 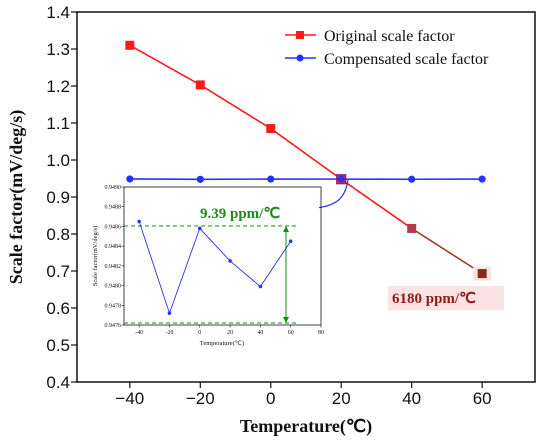 I want to click on legend-label-original: Original scale factor, so click(x=389, y=36).